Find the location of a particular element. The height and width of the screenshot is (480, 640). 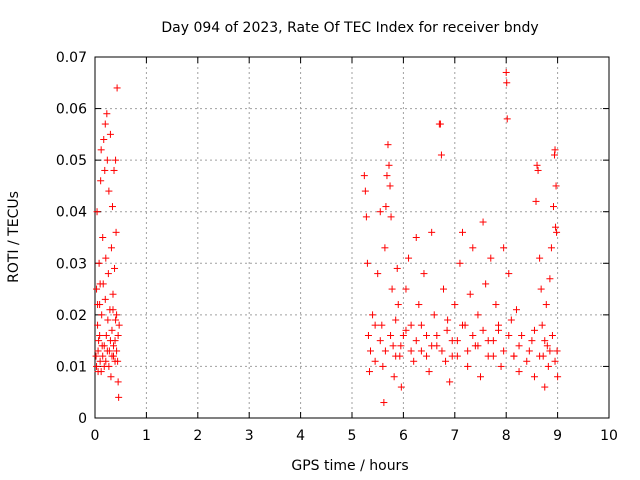

x-tick-label: 5 is located at coordinates (352, 436).